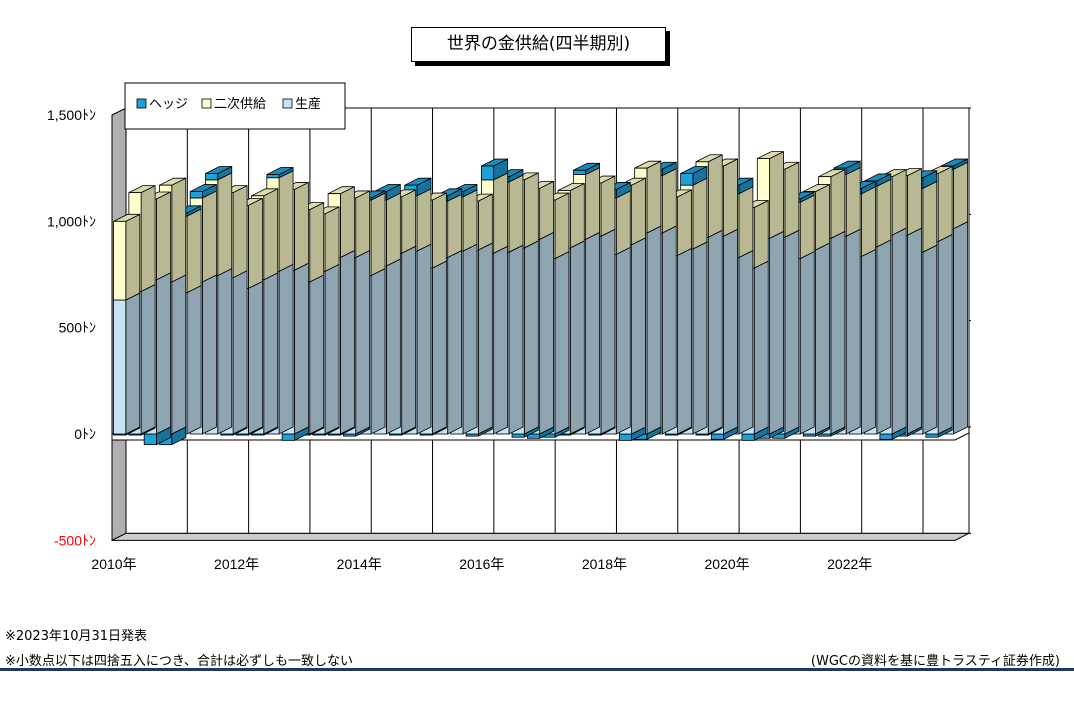  I want to click on legend-label: 二次供給, so click(240, 104).